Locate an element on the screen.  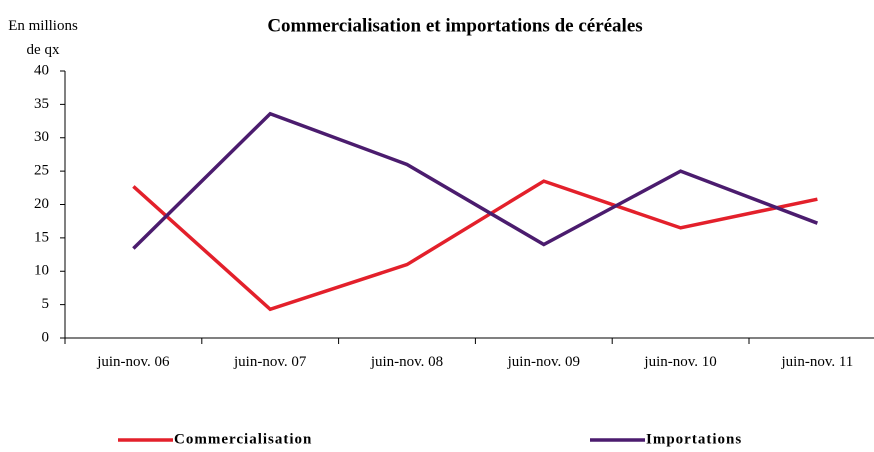
y-tick-label: 10 is located at coordinates (41, 271).